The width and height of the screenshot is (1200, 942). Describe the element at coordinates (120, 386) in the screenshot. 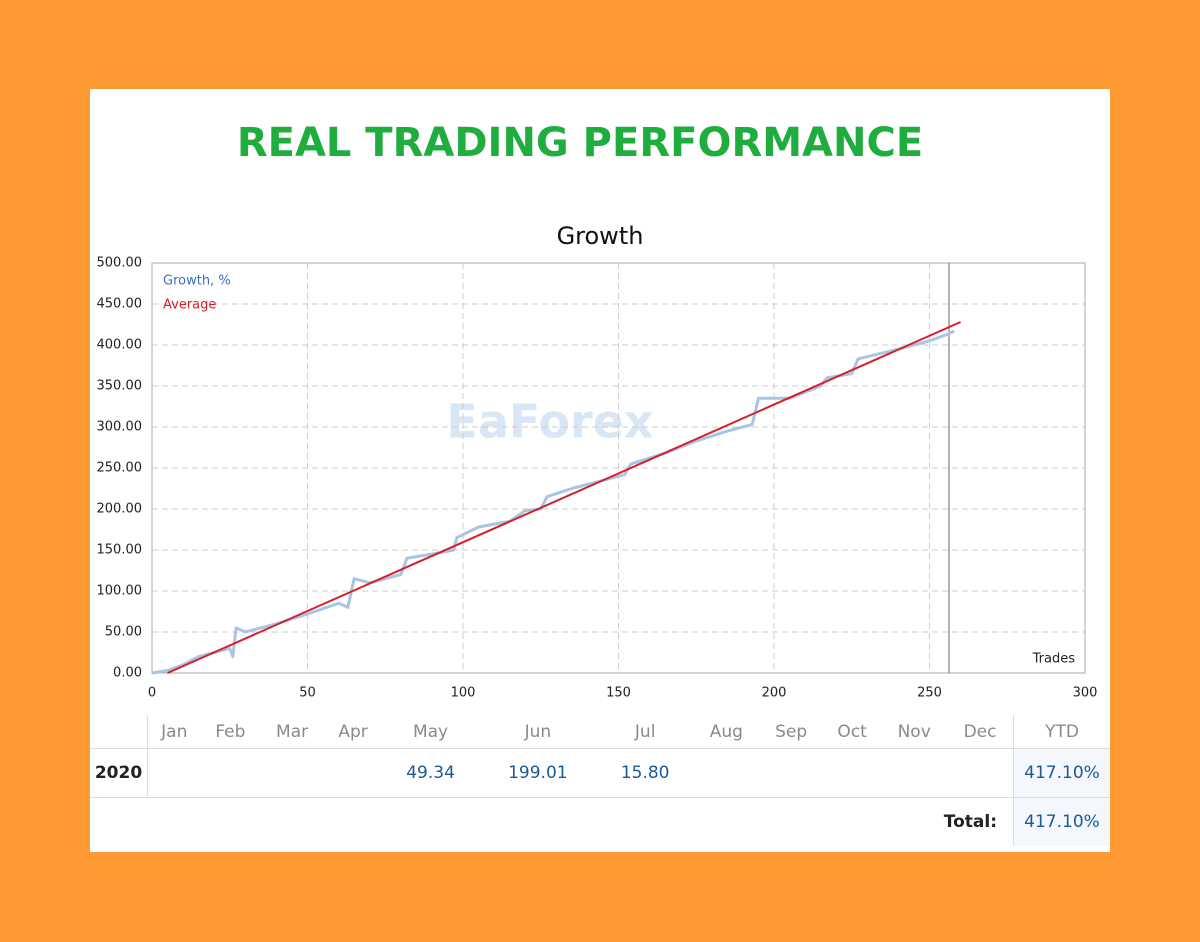

I see `y-tick-label: 350.00` at that location.